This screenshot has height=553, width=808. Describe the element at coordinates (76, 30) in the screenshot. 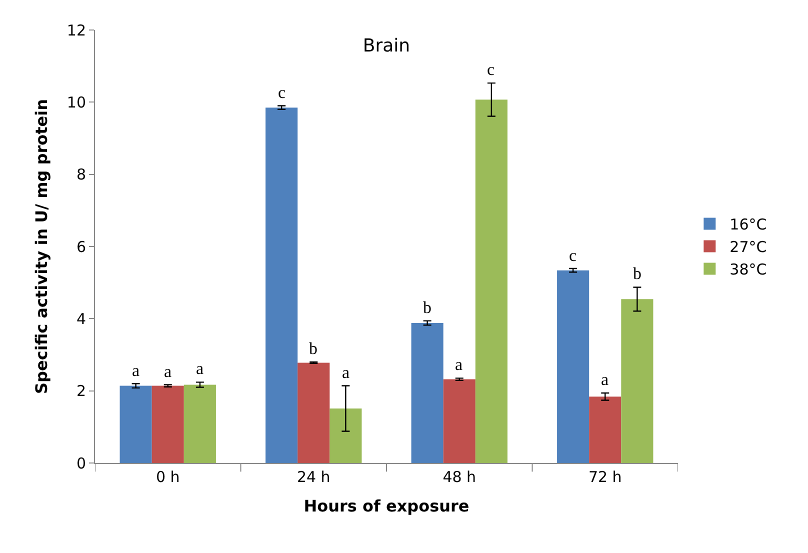

I see `y-tick-label: 12` at that location.